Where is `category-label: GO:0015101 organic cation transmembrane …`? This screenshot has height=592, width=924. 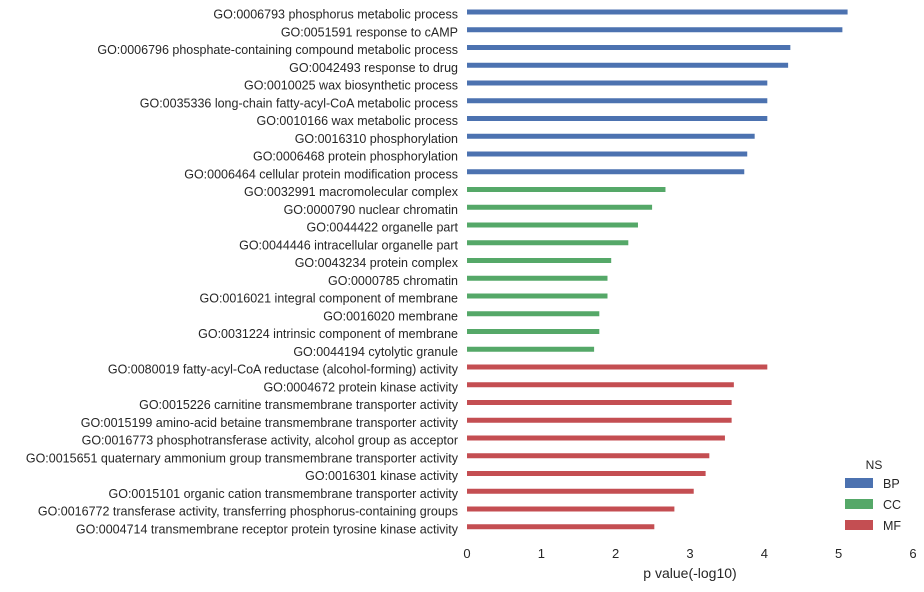
category-label: GO:0015101 organic cation transmembrane … is located at coordinates (284, 494).